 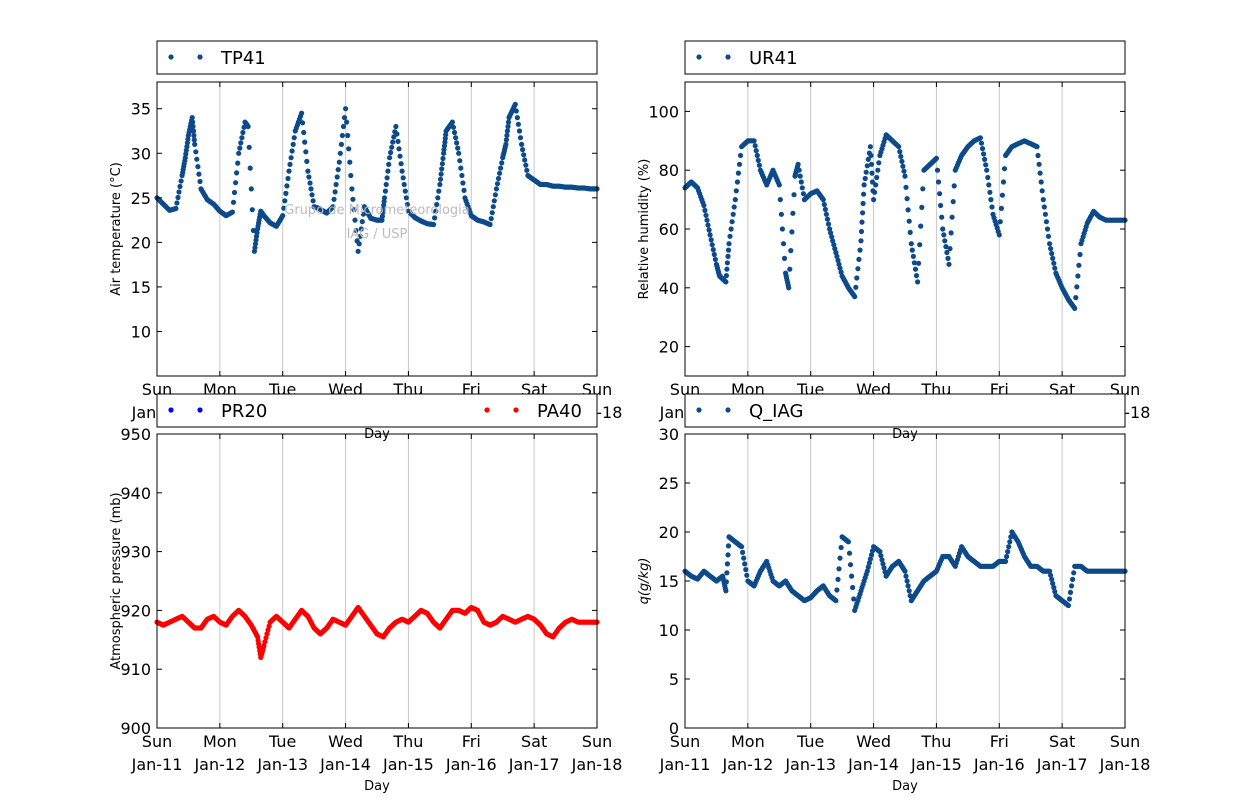 I want to click on y-tick-label: 80, so click(x=669, y=170).